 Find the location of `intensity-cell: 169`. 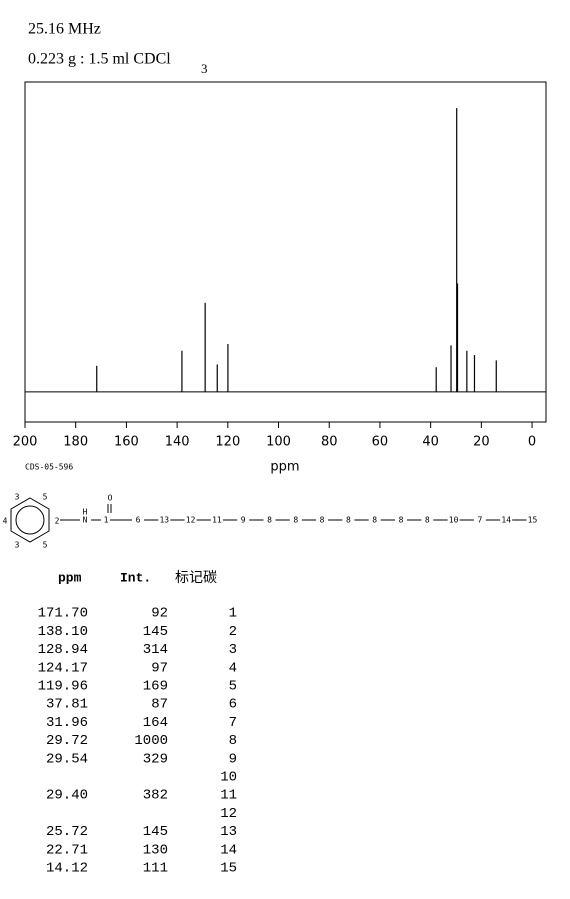

intensity-cell: 169 is located at coordinates (155, 687).